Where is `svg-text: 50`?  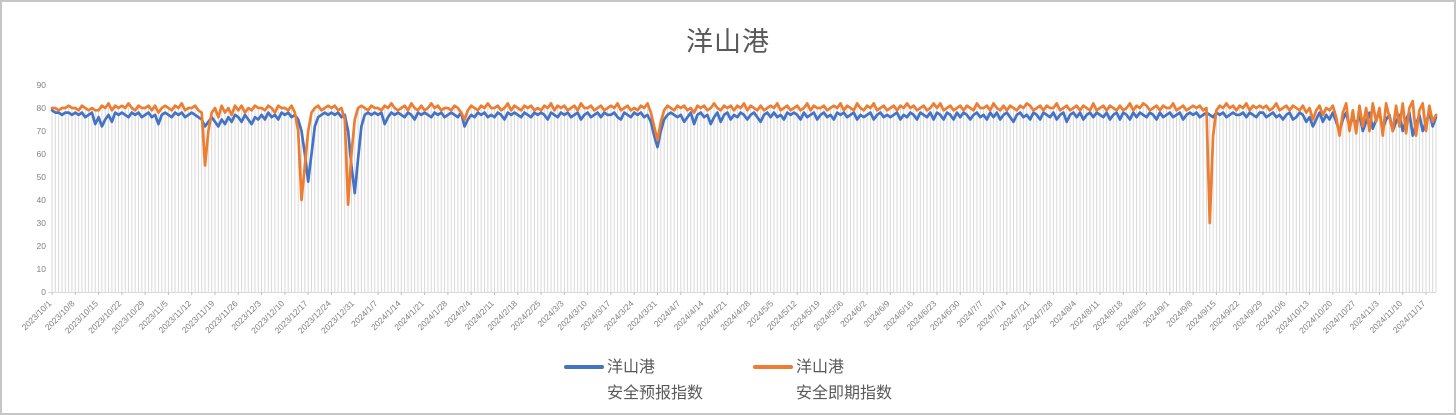 svg-text: 50 is located at coordinates (42, 177).